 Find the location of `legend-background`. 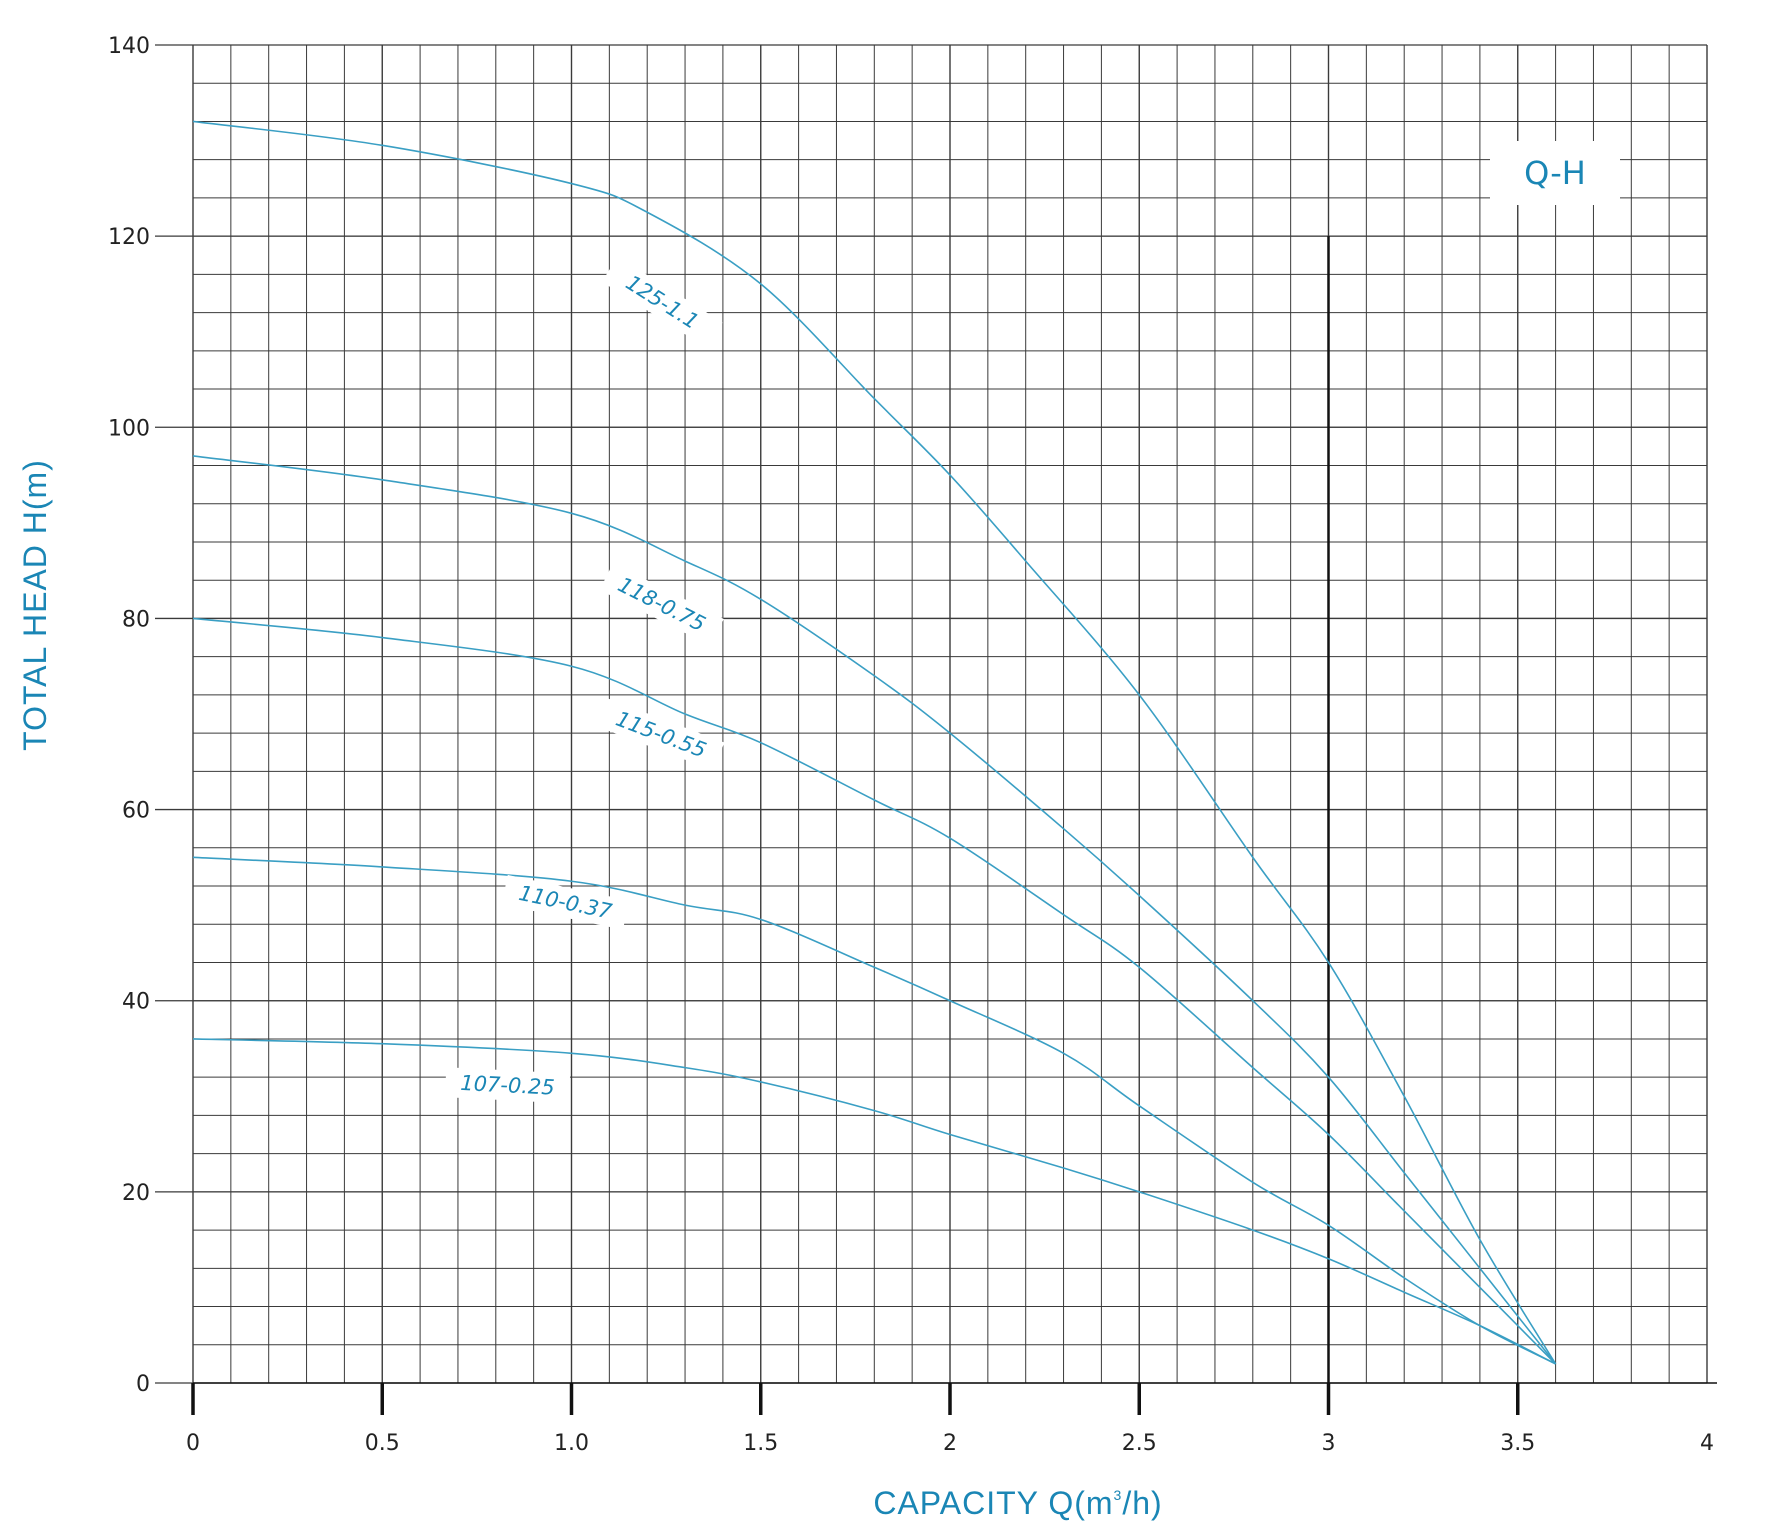

legend-background is located at coordinates (1555, 173).